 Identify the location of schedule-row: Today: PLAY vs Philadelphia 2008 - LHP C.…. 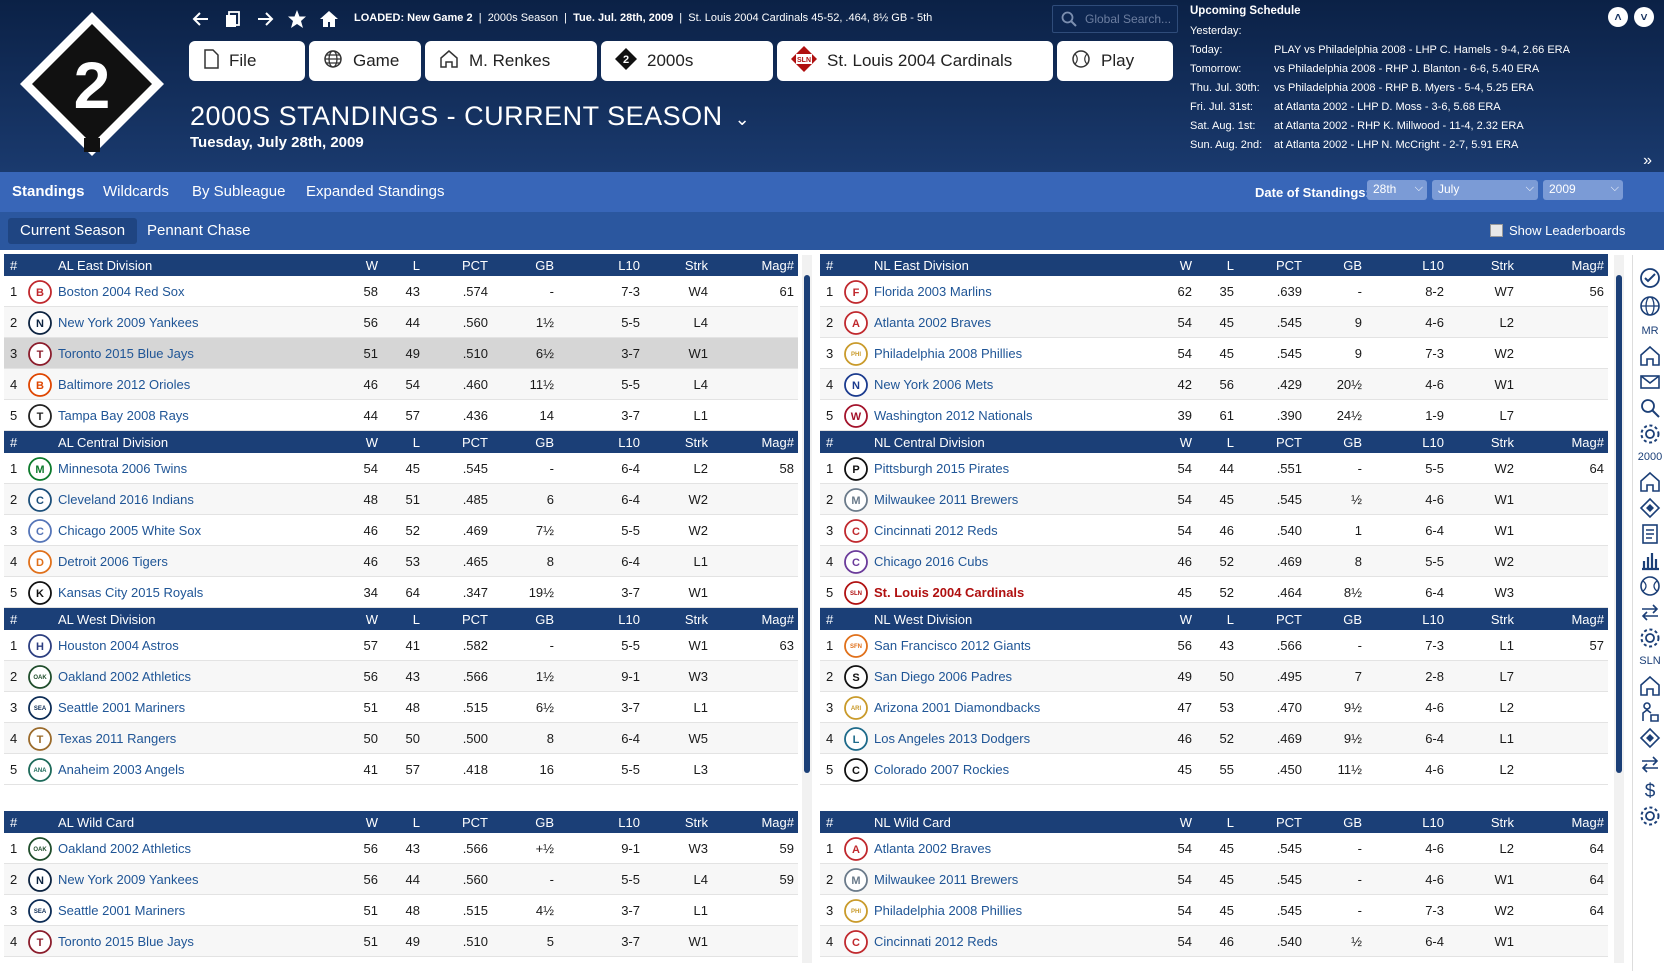
(1410, 49).